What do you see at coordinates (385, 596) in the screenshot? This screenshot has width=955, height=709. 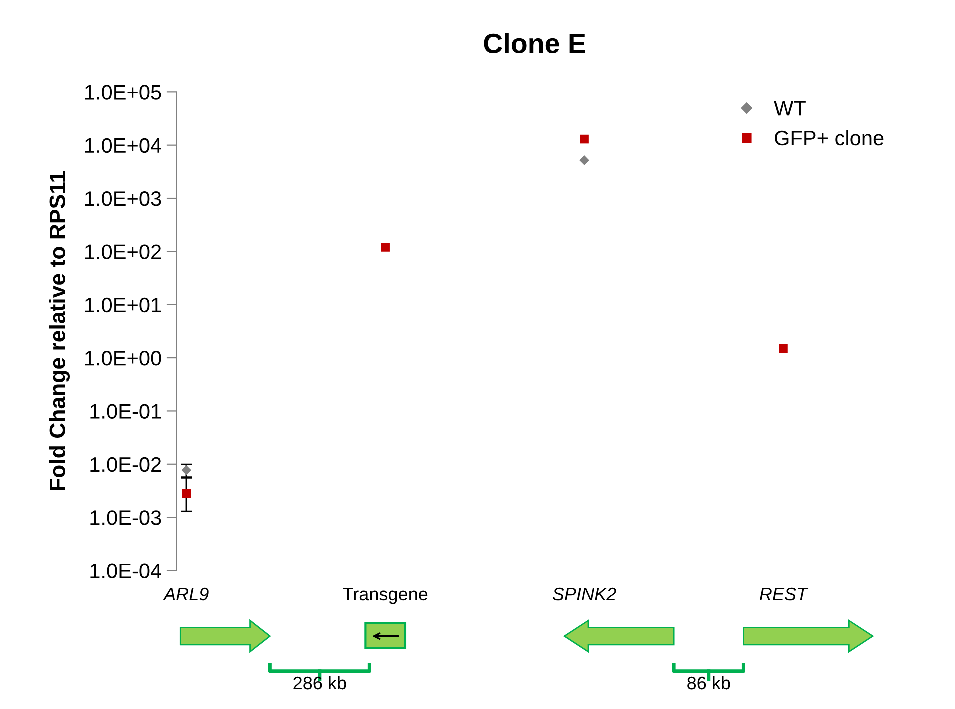 I see `x-tick-label: Transgene` at bounding box center [385, 596].